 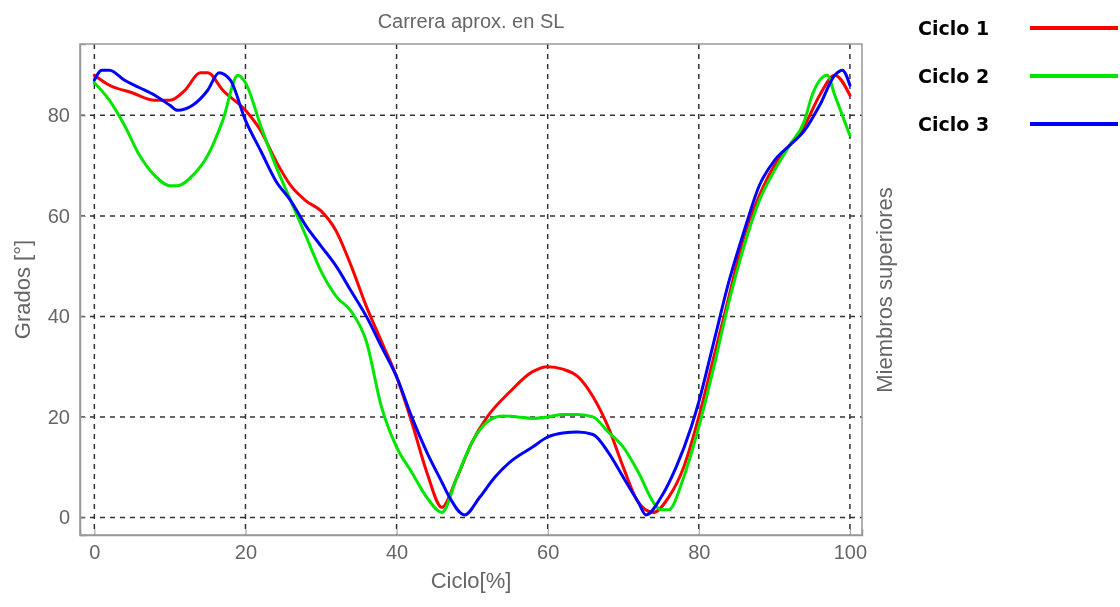 I want to click on x-axis-title: Ciclo[%], so click(x=471, y=580).